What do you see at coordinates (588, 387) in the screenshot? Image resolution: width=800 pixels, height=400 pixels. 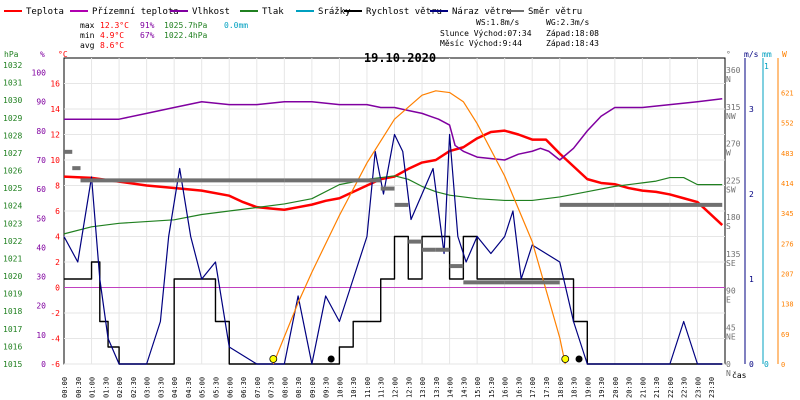 I see `x-tick-label: 19:00` at bounding box center [588, 387].